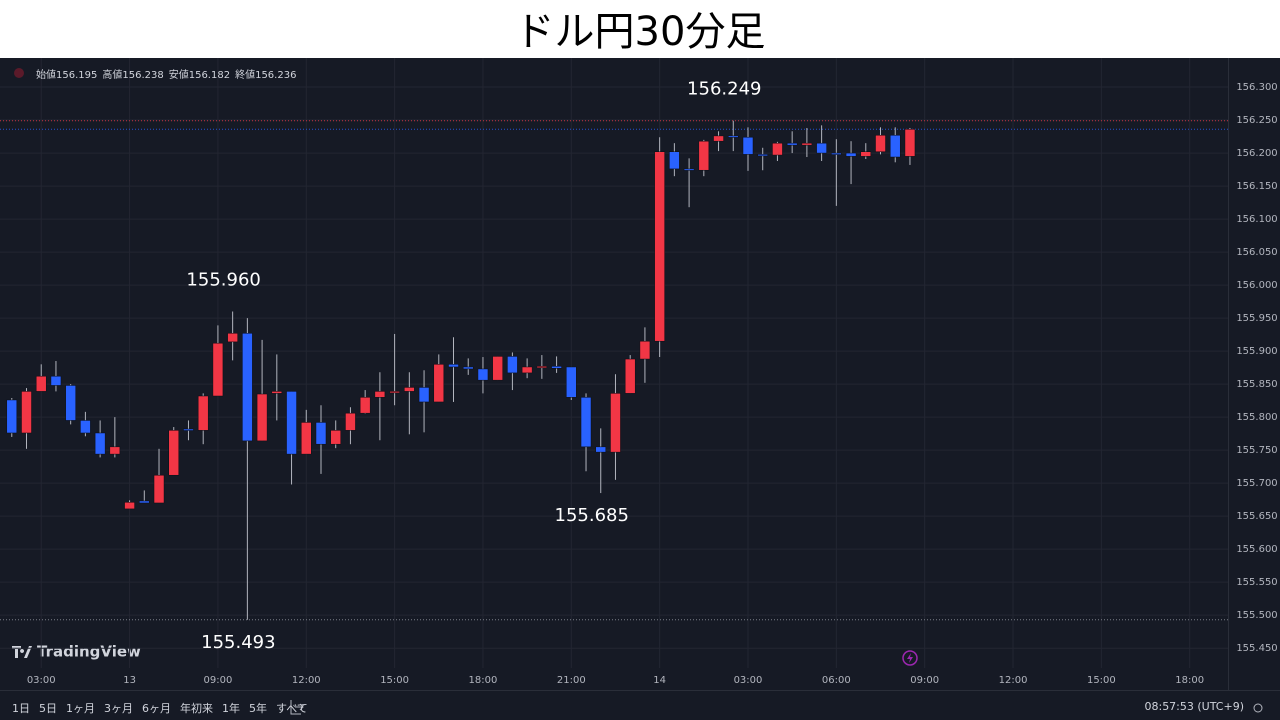 This screenshot has height=720, width=1280. What do you see at coordinates (571, 680) in the screenshot?
I see `x-tick-label: 21:00` at bounding box center [571, 680].